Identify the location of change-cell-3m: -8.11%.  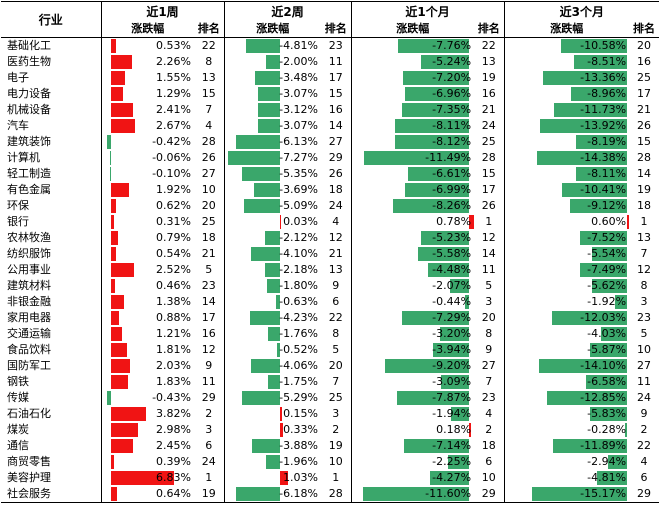
(566, 174).